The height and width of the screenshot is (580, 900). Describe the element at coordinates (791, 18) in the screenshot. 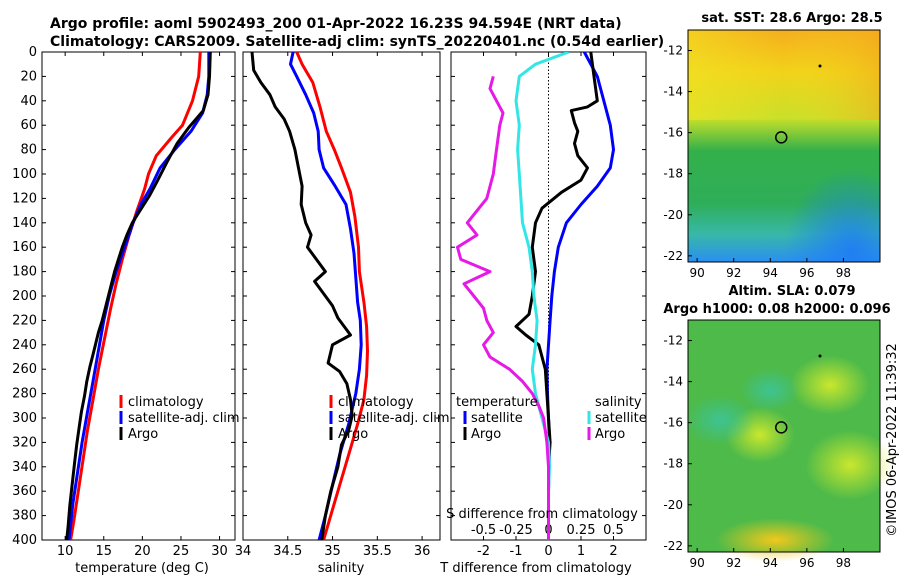

I see `sst-map-title: sat. SST: 28.6 Argo: 28.5` at that location.